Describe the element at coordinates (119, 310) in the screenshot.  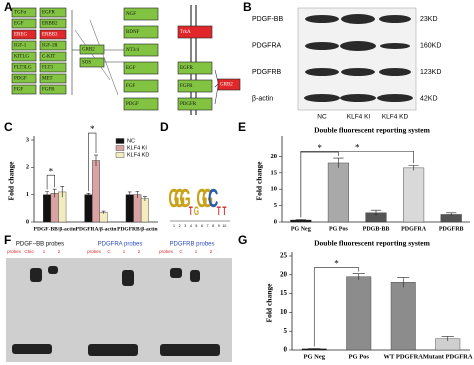
I see `emsa-gel` at that location.